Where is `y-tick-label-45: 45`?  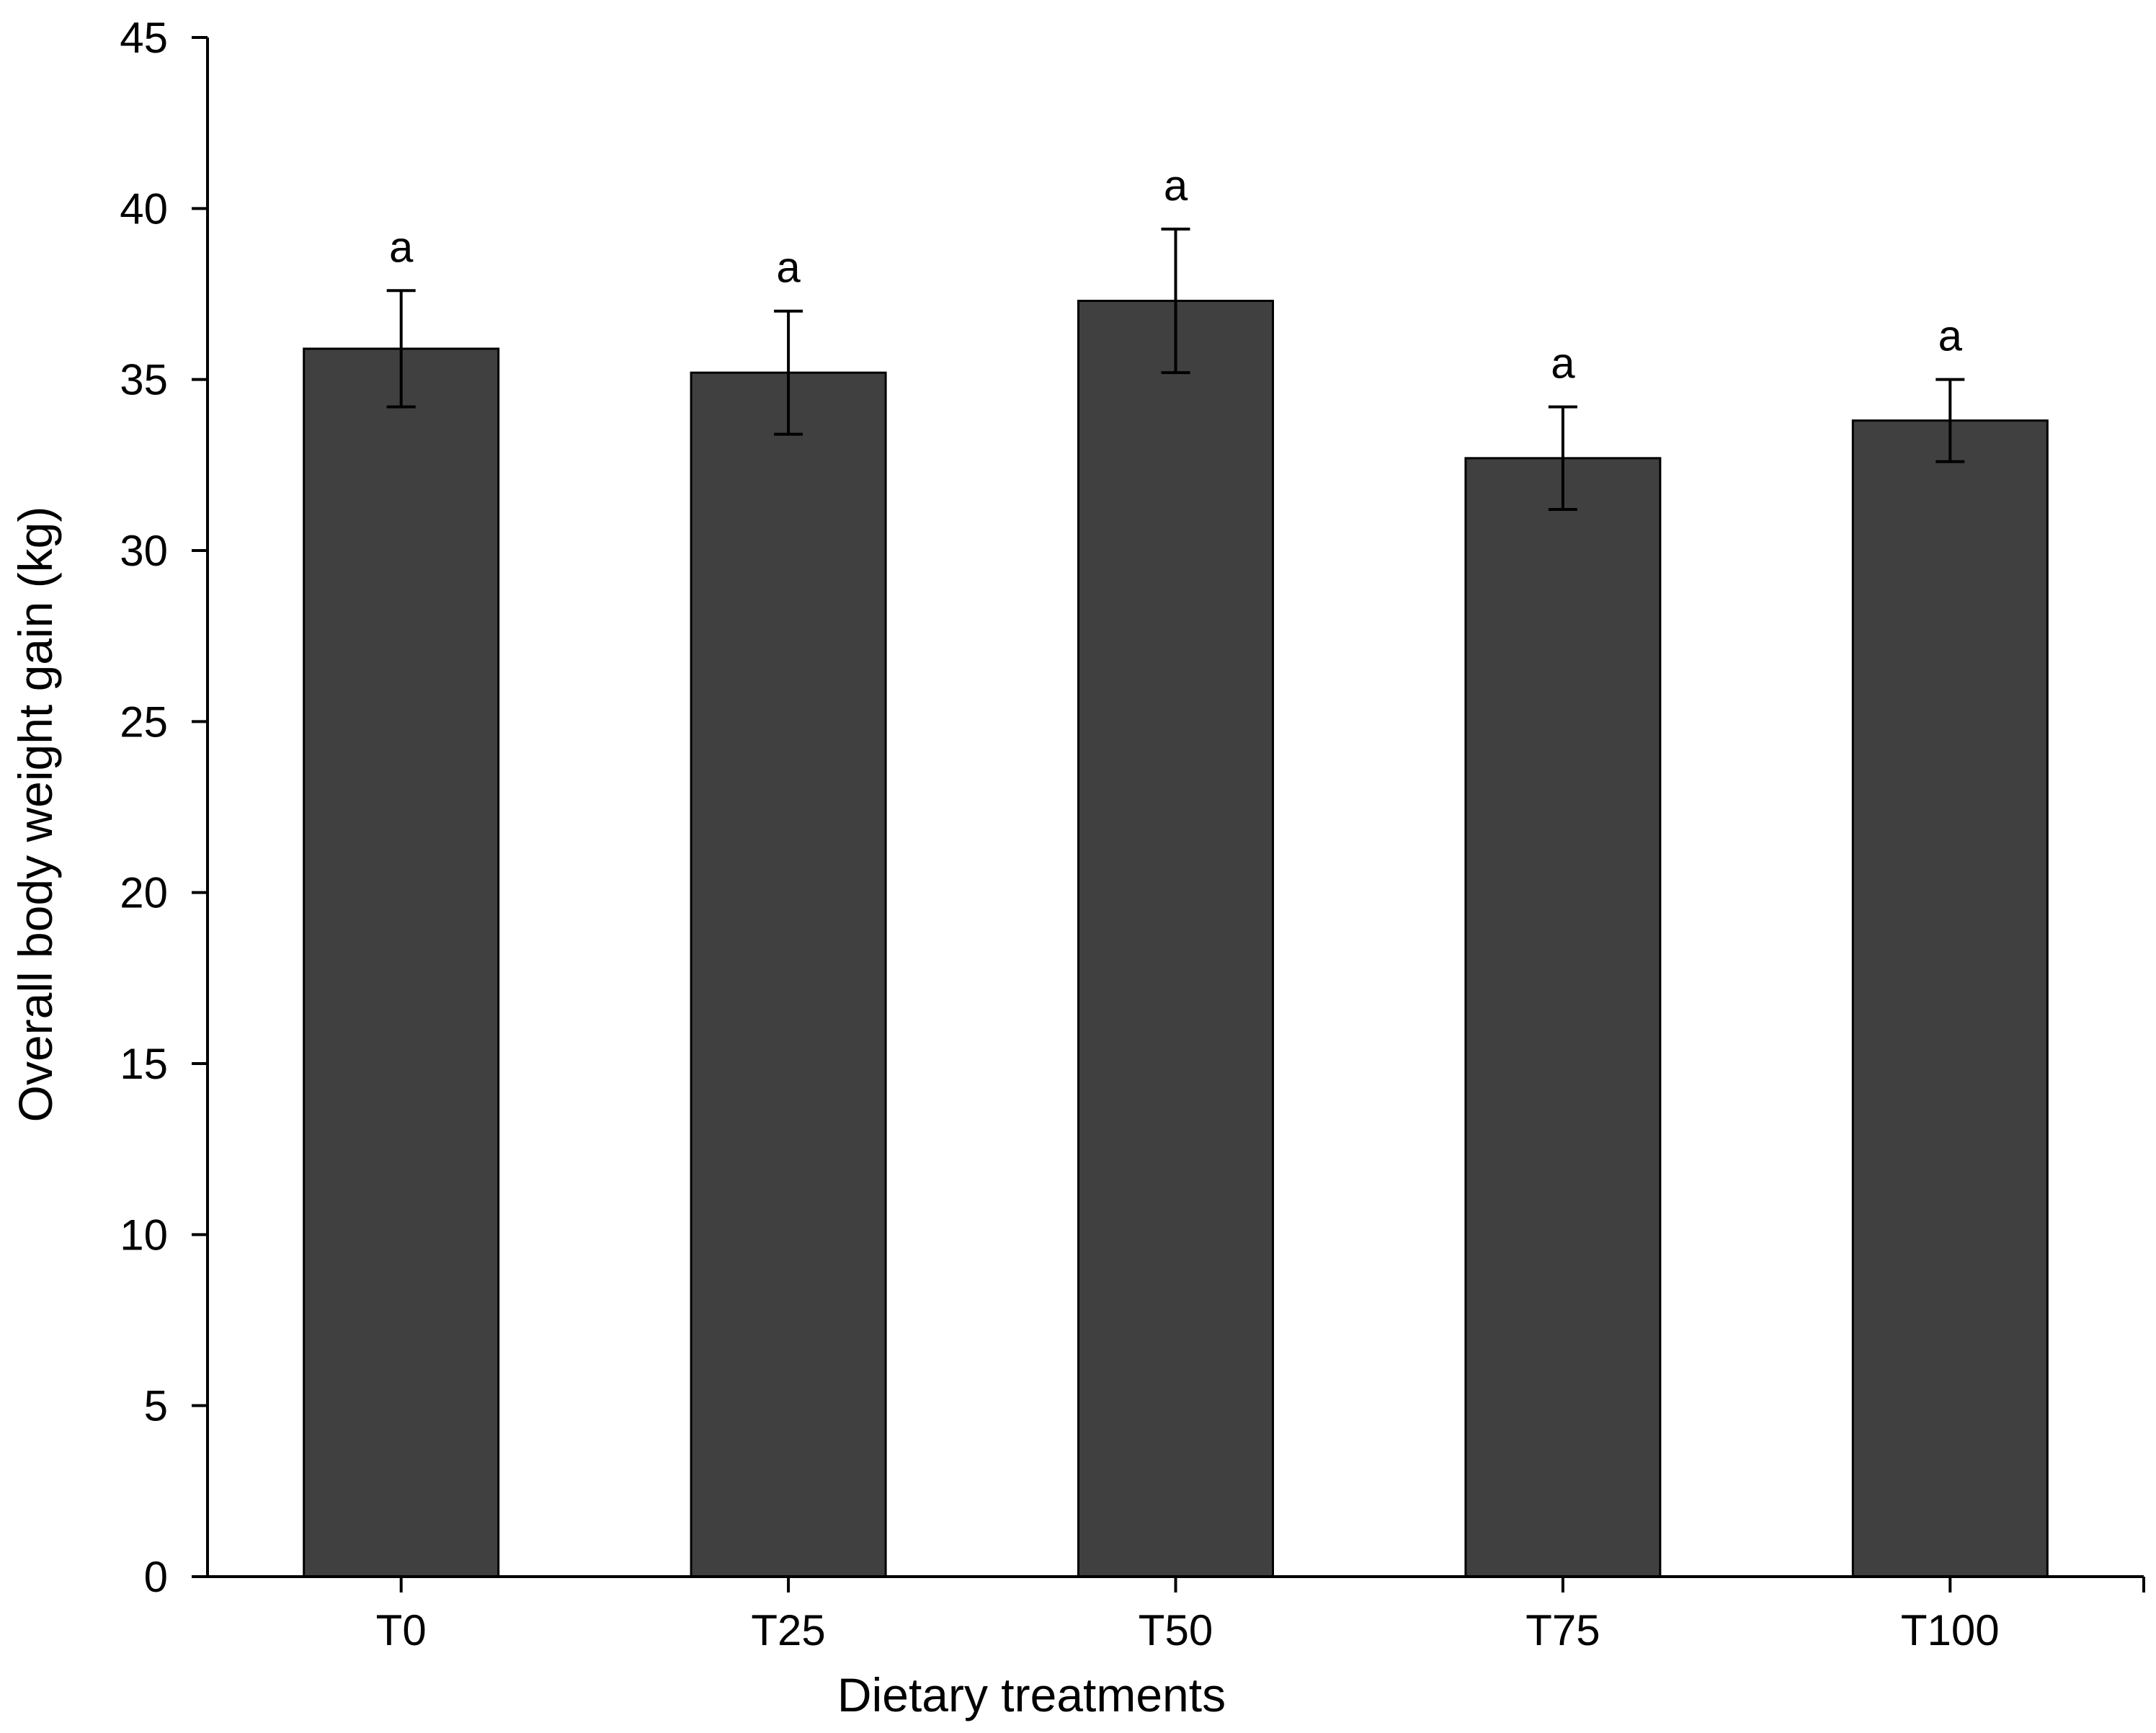
y-tick-label-45: 45 is located at coordinates (144, 38).